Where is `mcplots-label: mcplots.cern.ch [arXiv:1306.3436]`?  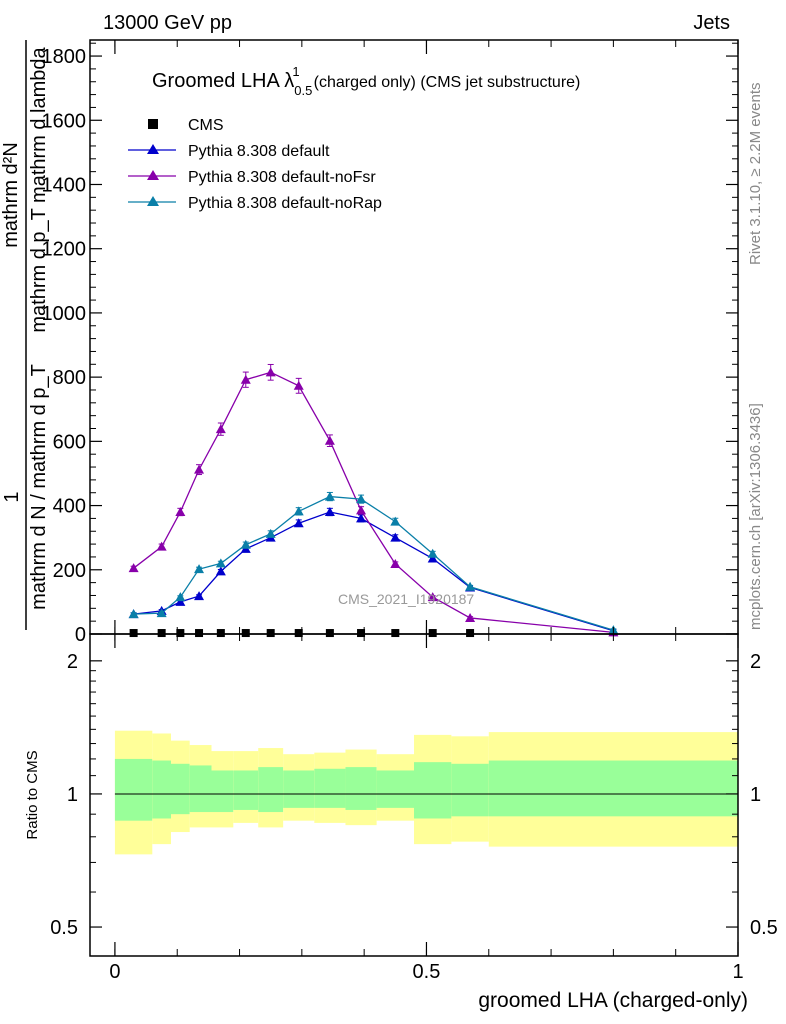
mcplots-label: mcplots.cern.ch [arXiv:1306.3436] is located at coordinates (755, 516).